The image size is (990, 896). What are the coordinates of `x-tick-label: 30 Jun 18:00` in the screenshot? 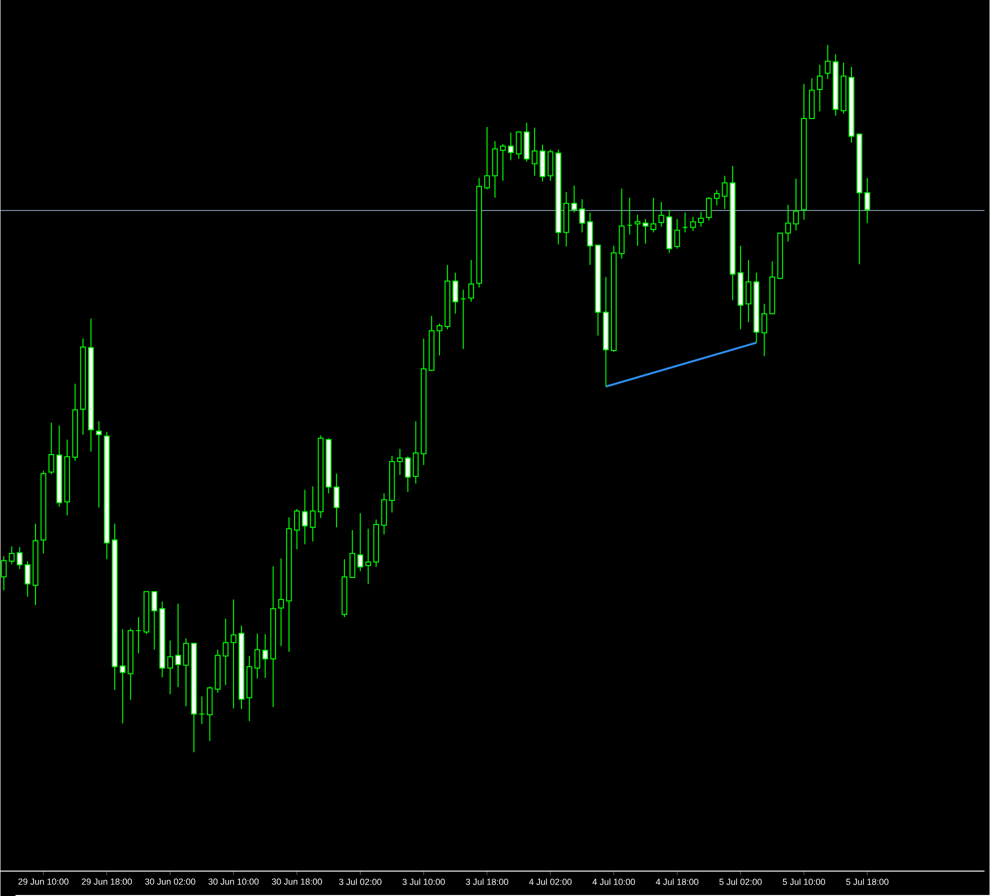 It's located at (297, 881).